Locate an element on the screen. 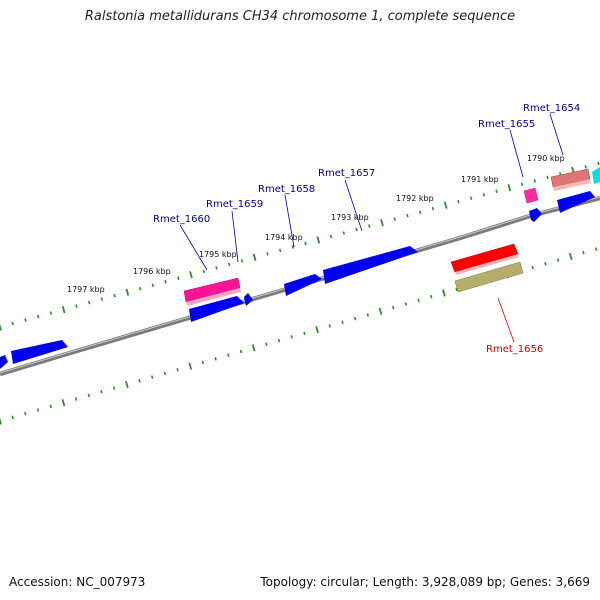  gene-label-rmet-1658: Rmet_1658 is located at coordinates (286, 189).